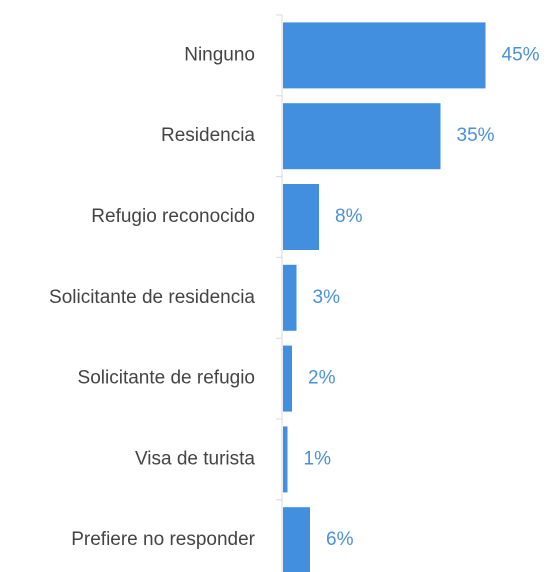 The height and width of the screenshot is (572, 551). What do you see at coordinates (322, 378) in the screenshot?
I see `value-label: 2%` at bounding box center [322, 378].